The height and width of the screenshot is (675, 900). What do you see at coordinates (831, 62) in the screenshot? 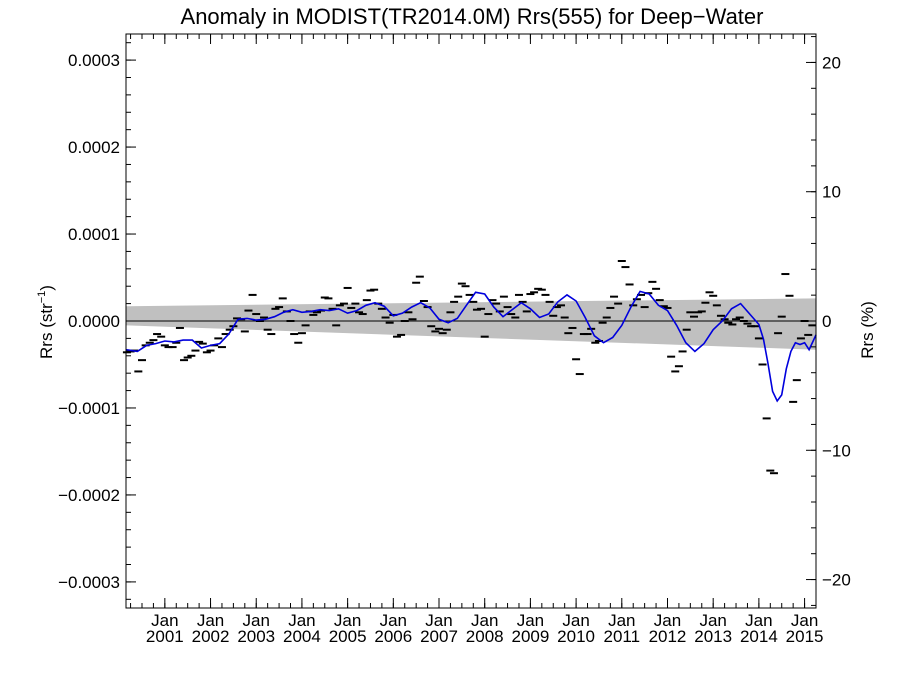
I see `y-right-tick-label: 20` at bounding box center [831, 62].